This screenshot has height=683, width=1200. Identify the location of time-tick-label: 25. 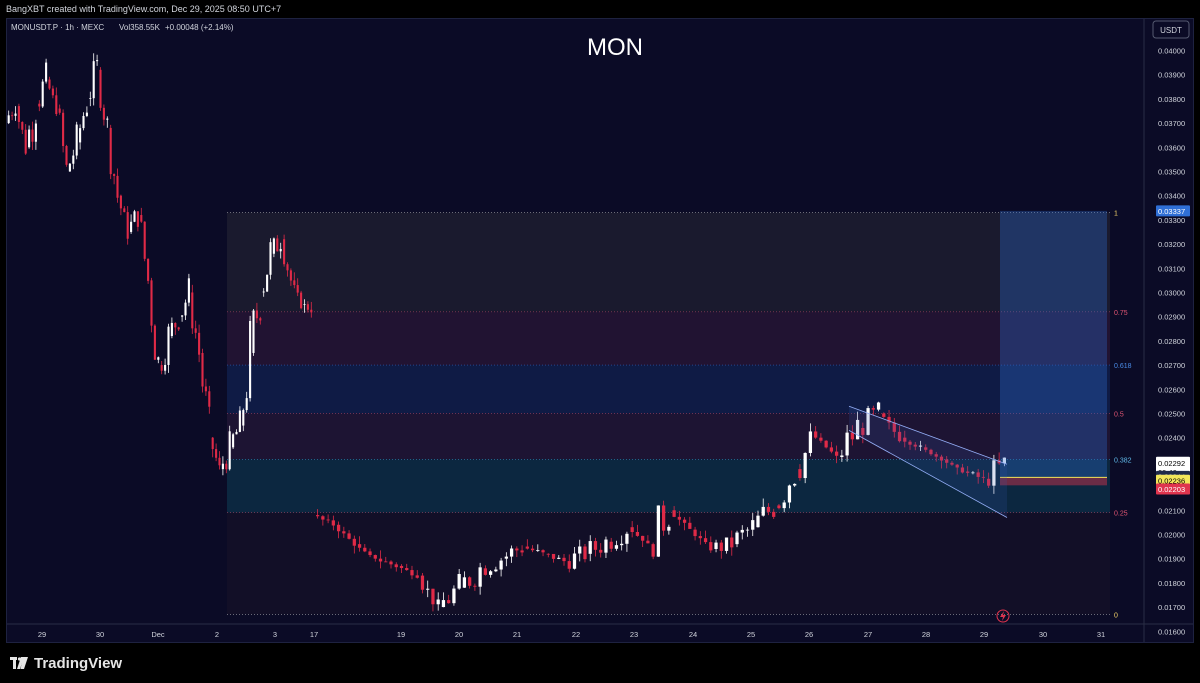
(751, 634).